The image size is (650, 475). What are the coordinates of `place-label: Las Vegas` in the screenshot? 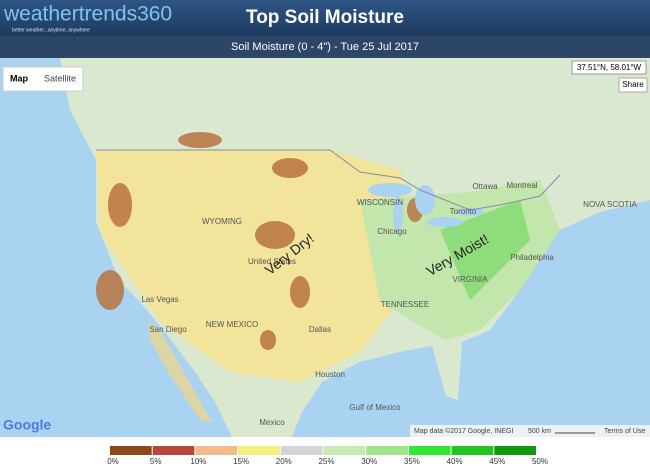 It's located at (159, 299).